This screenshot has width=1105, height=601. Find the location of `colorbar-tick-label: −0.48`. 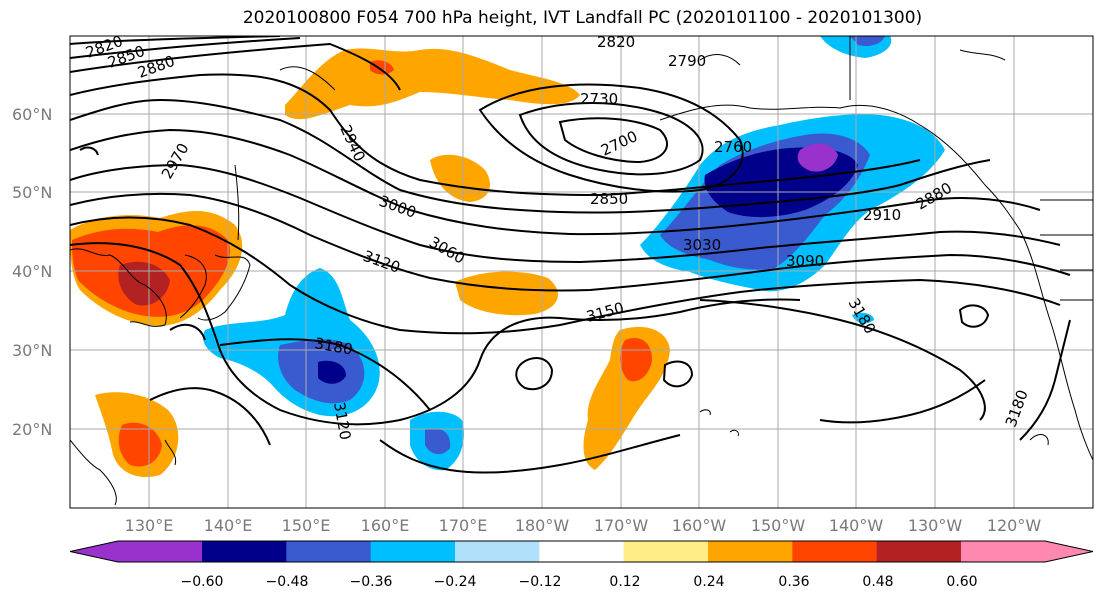

colorbar-tick-label: −0.48 is located at coordinates (287, 582).